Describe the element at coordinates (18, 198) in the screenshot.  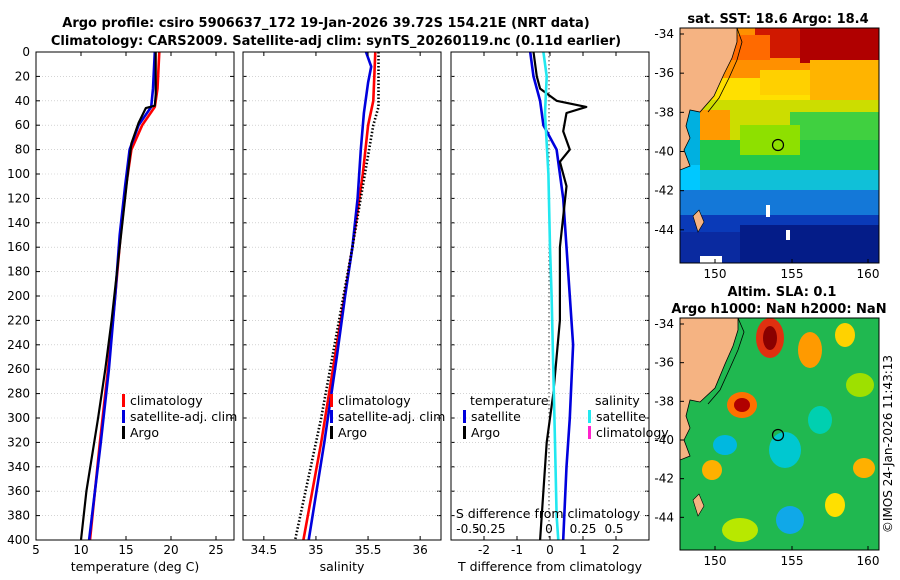
I see `y-tick-label: 120` at that location.